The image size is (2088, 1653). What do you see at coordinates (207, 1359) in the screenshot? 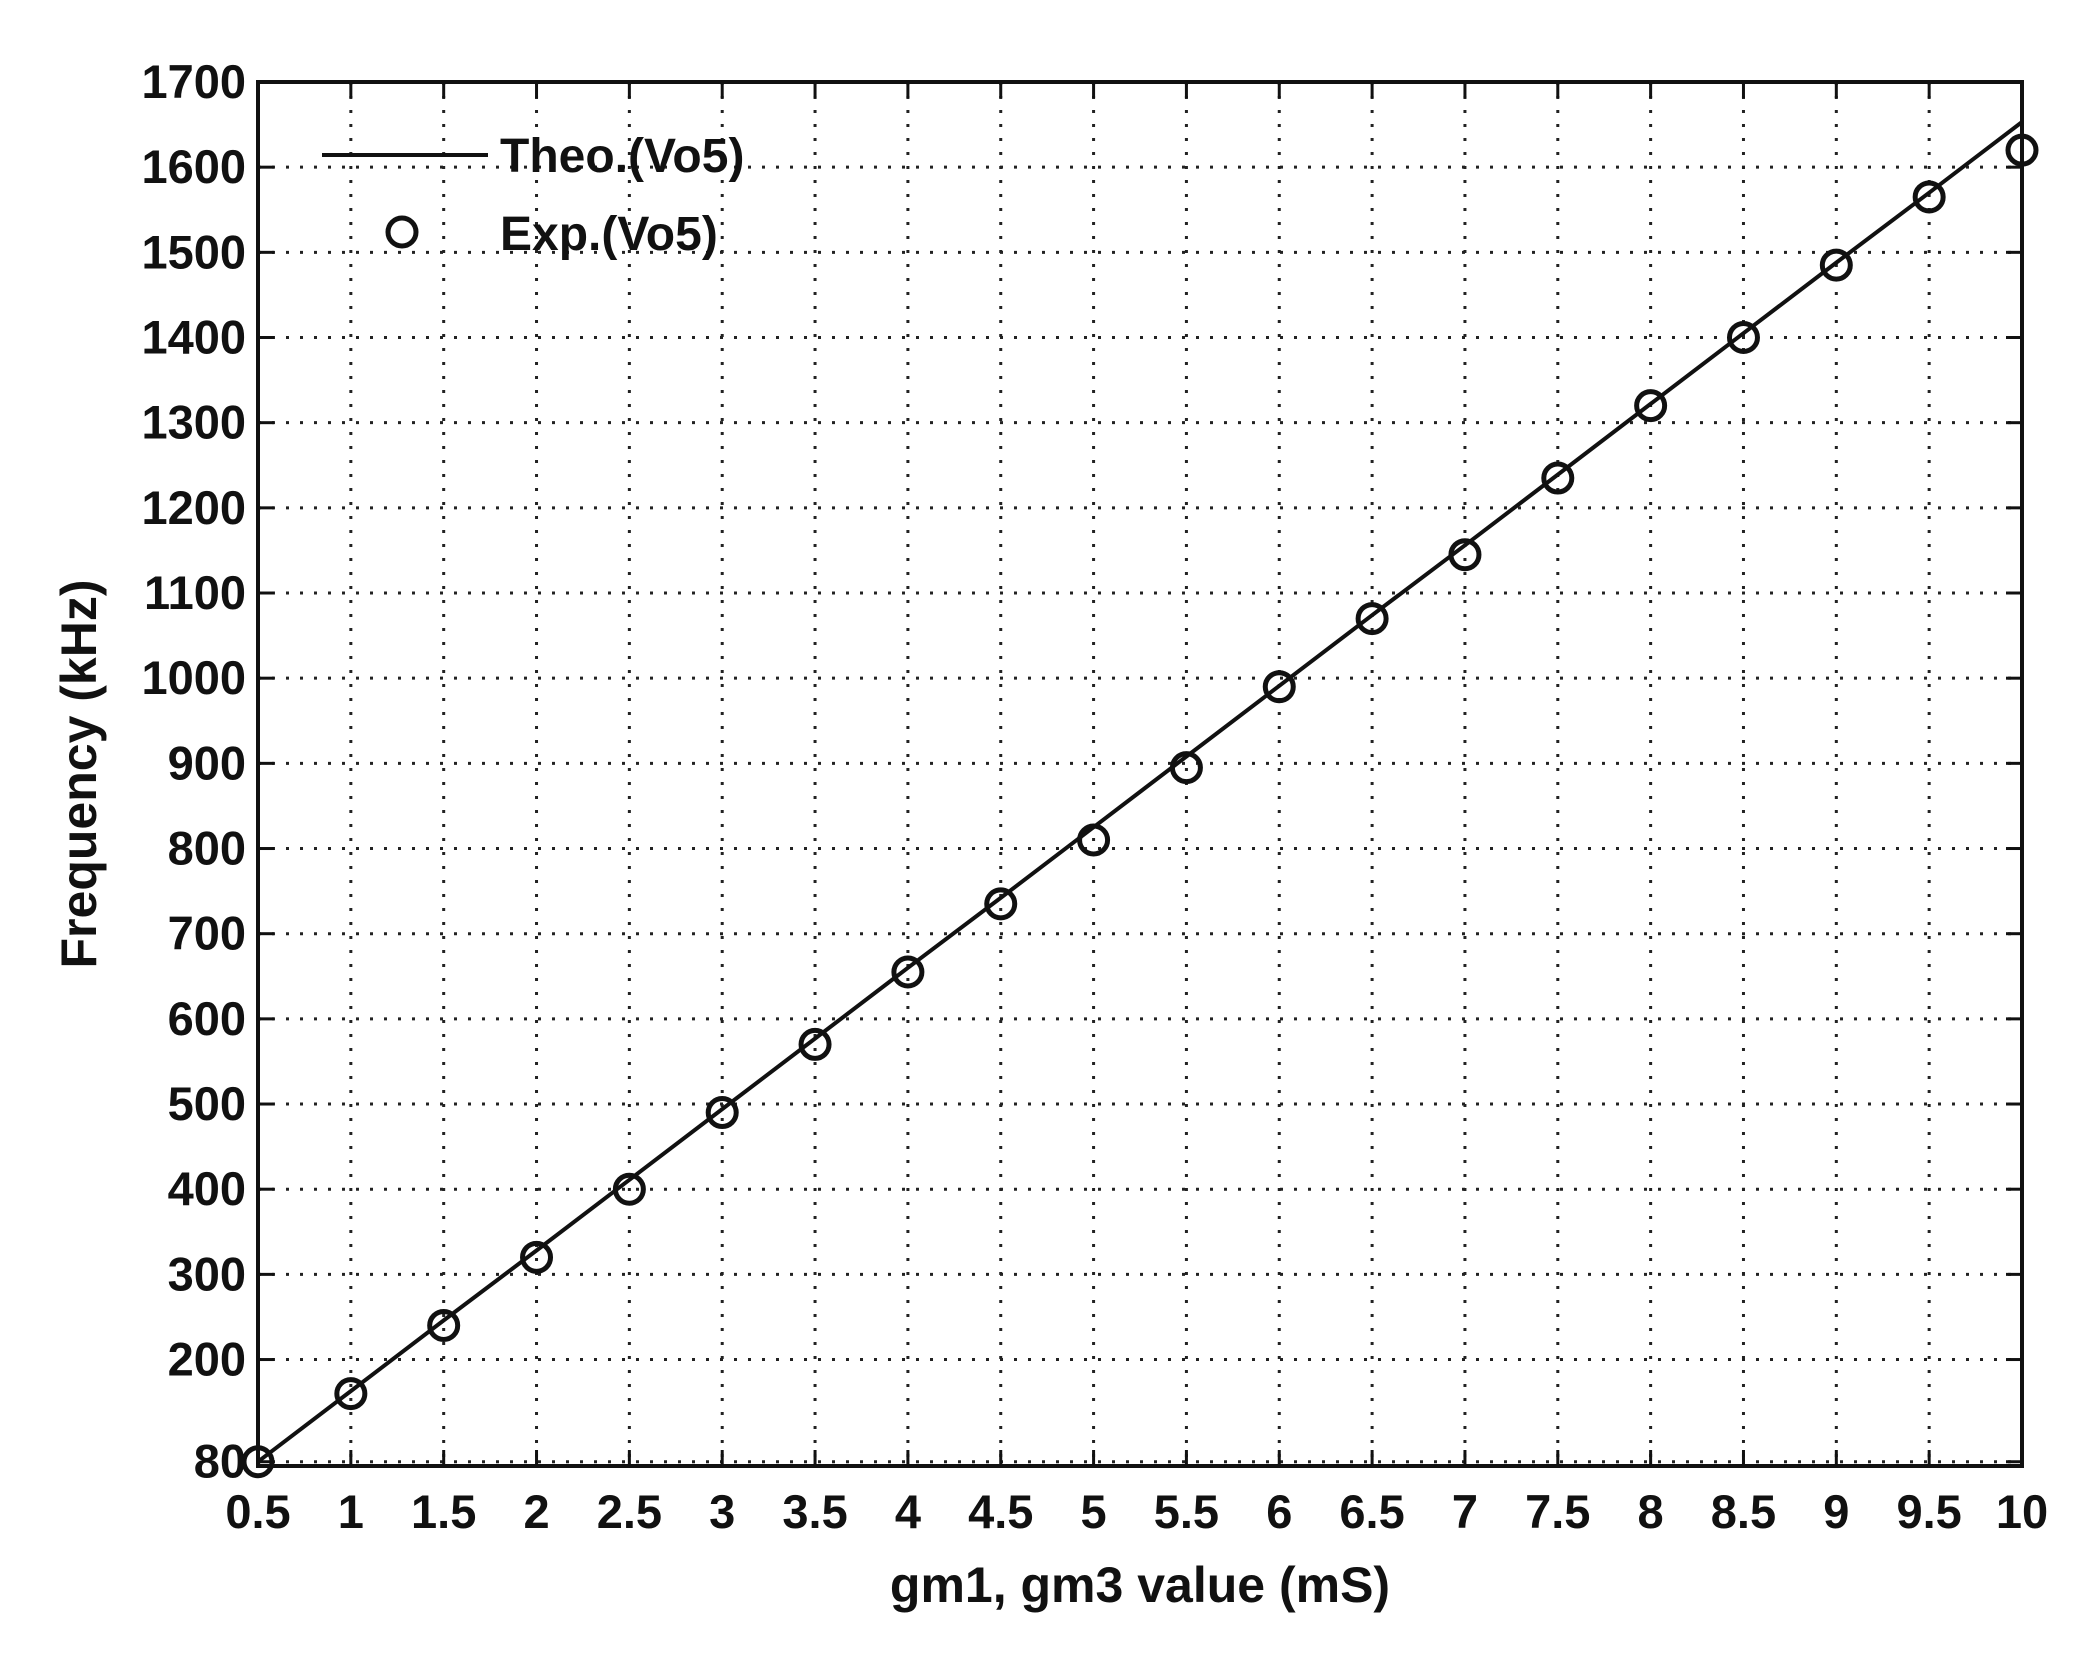
I see `y-tick-label: 200` at bounding box center [207, 1359].